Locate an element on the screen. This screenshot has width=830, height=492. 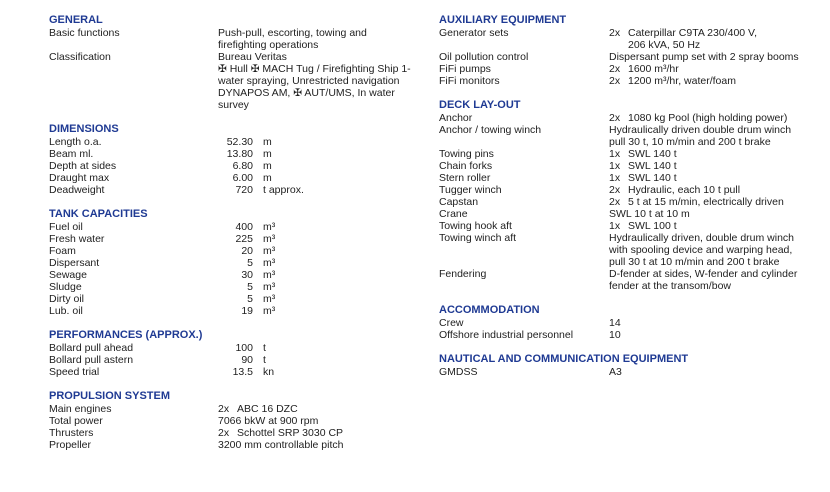
value-text: with spooling device and warping head, is located at coordinates (701, 250).